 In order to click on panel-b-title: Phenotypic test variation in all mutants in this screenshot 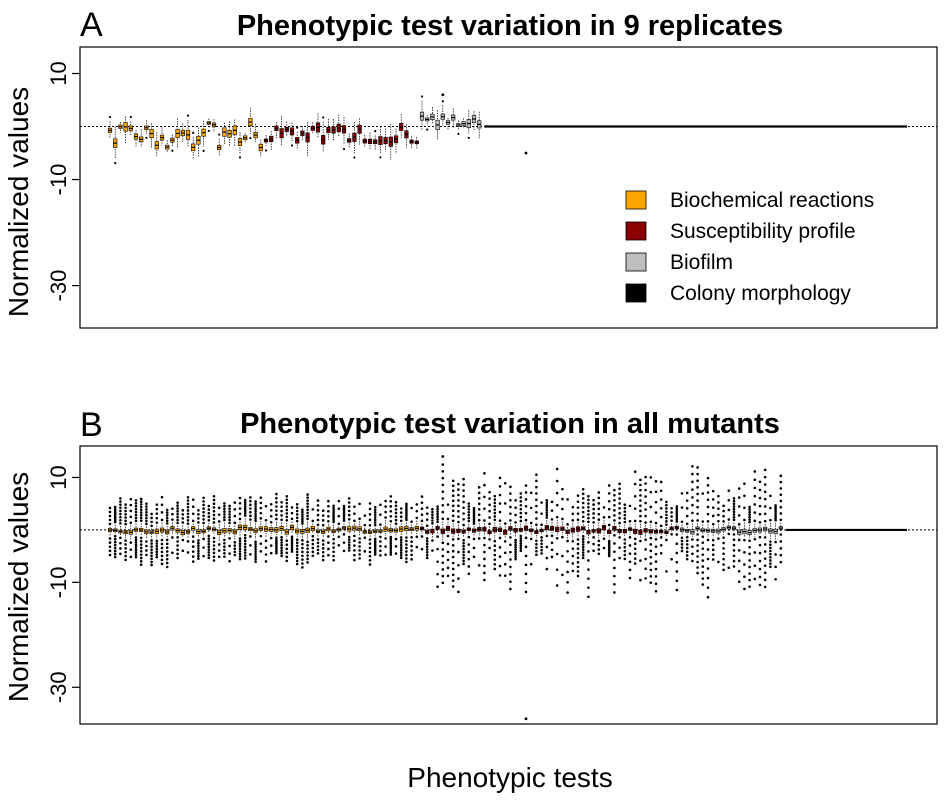, I will do `click(510, 424)`.